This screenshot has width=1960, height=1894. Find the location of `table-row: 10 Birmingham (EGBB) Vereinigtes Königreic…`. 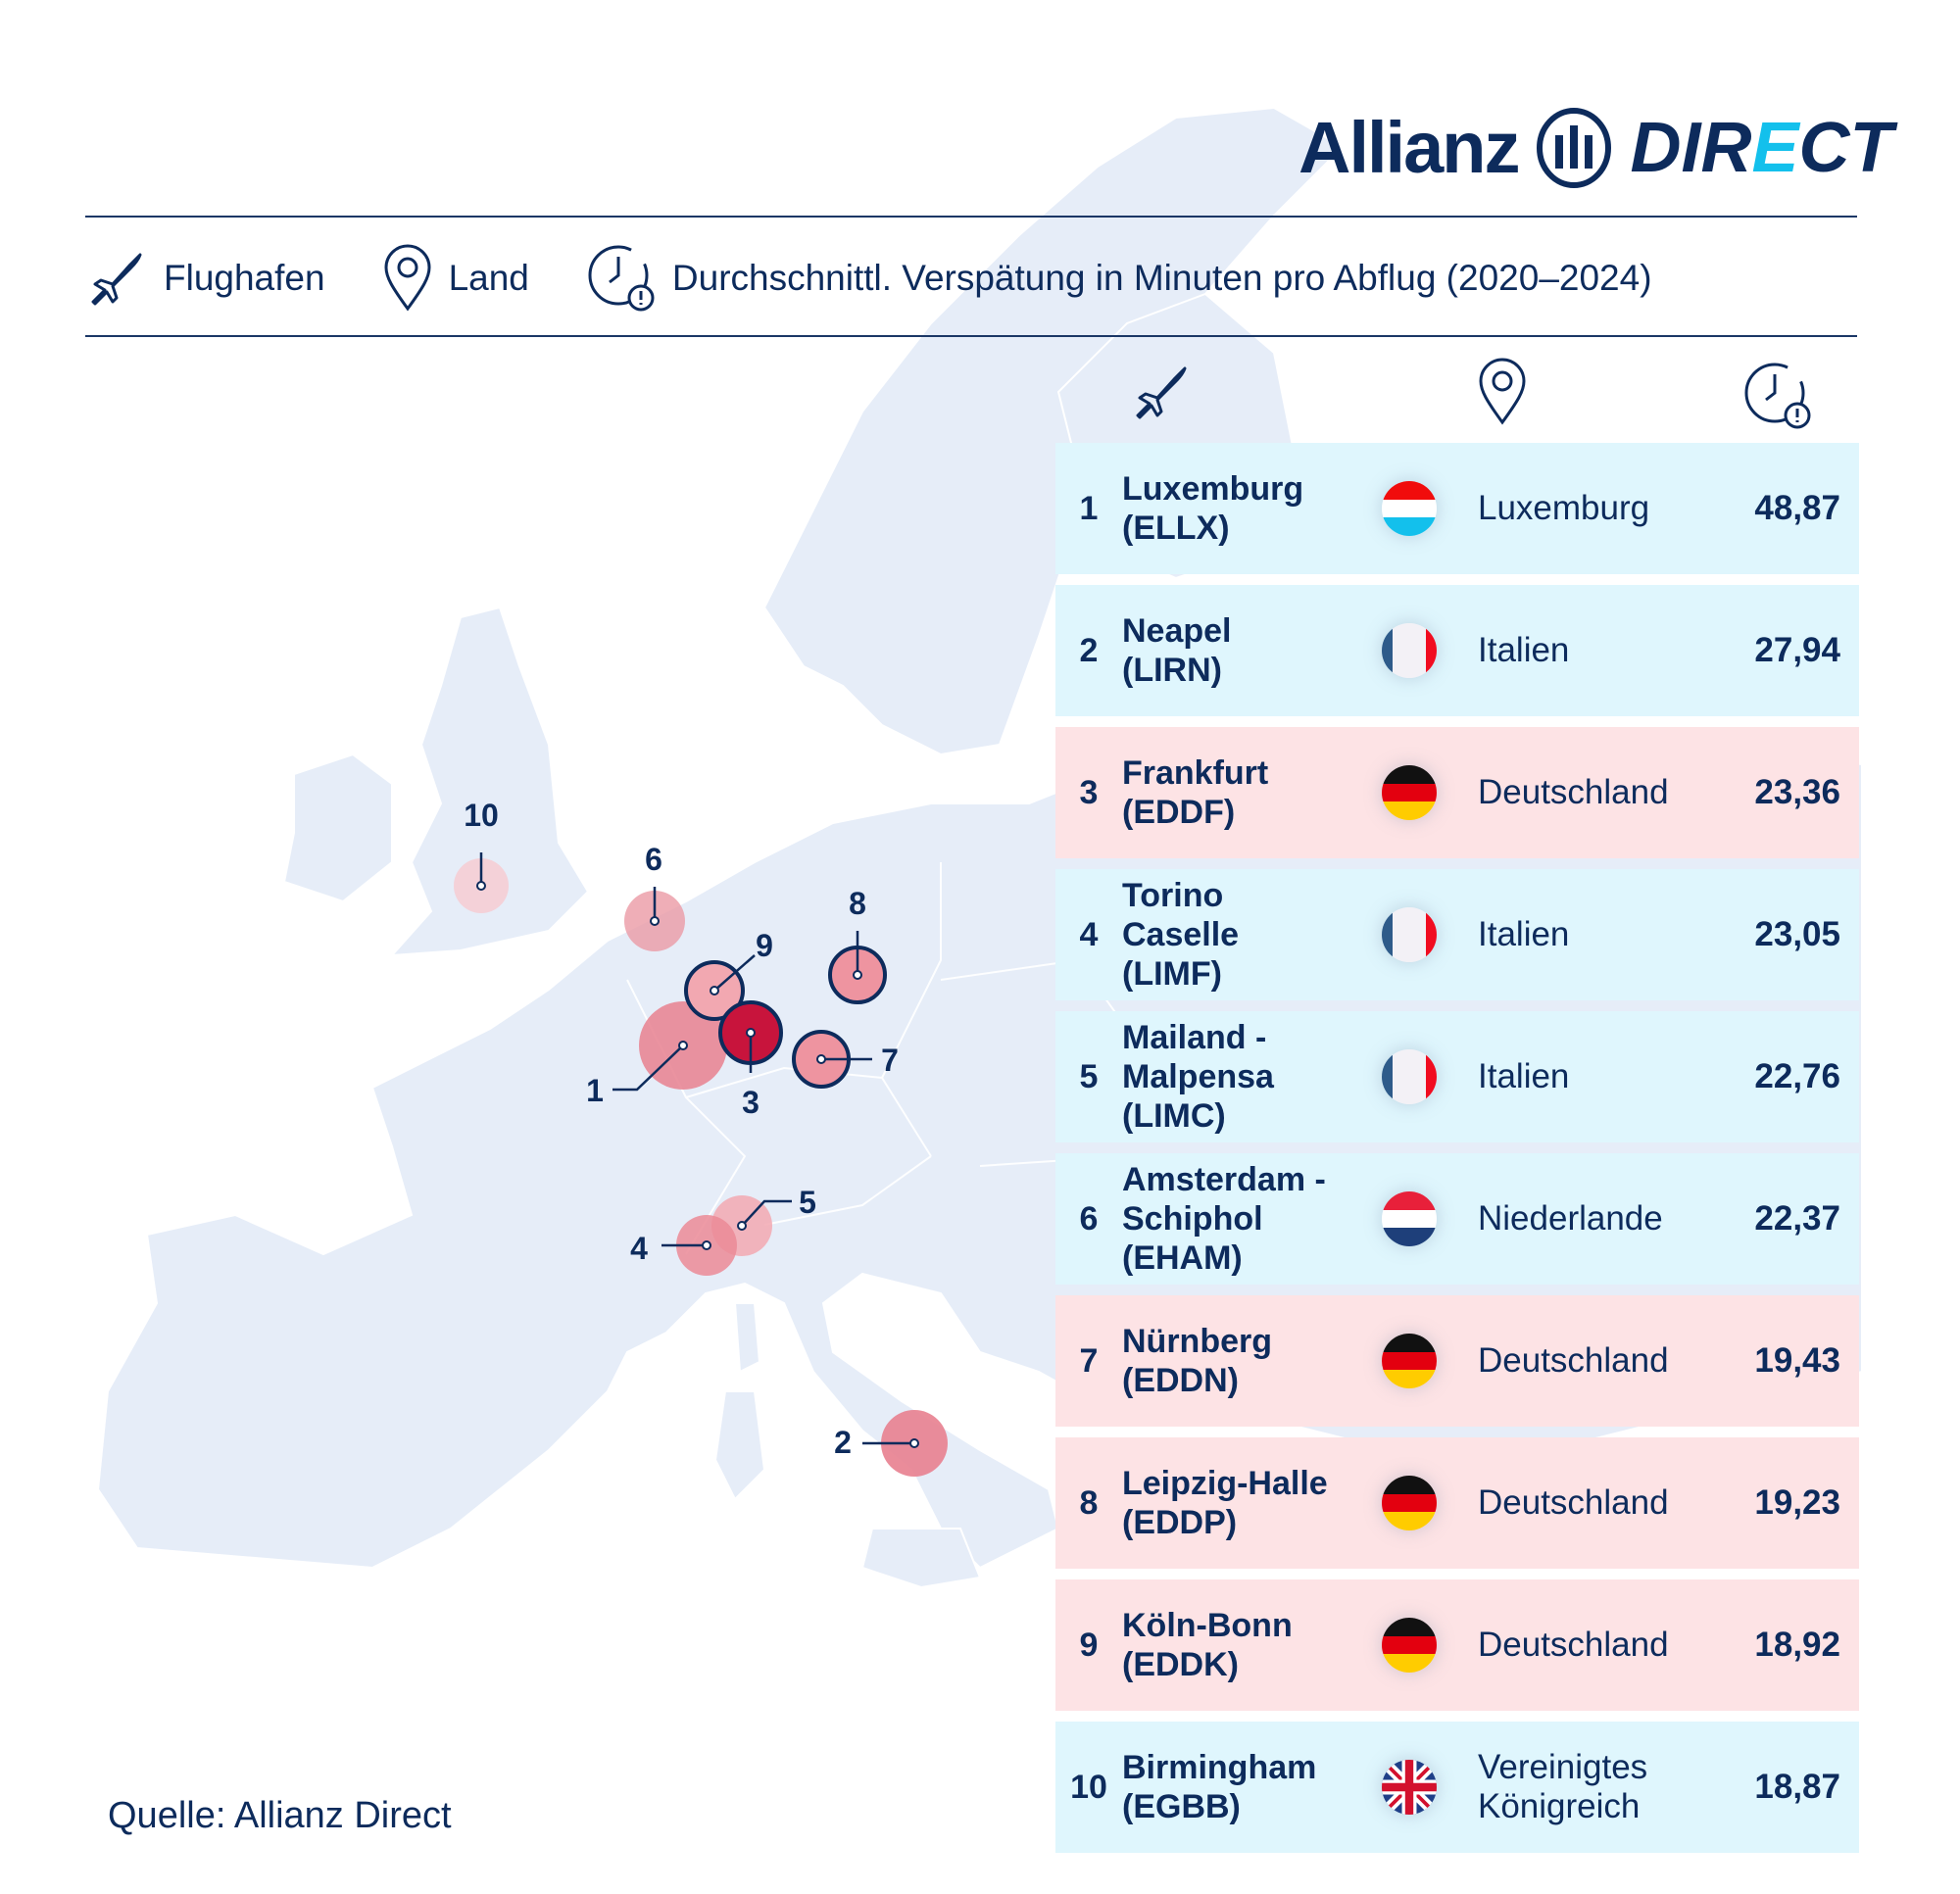

table-row: 10 Birmingham (EGBB) Vereinigtes Königreic… is located at coordinates (1457, 1787).